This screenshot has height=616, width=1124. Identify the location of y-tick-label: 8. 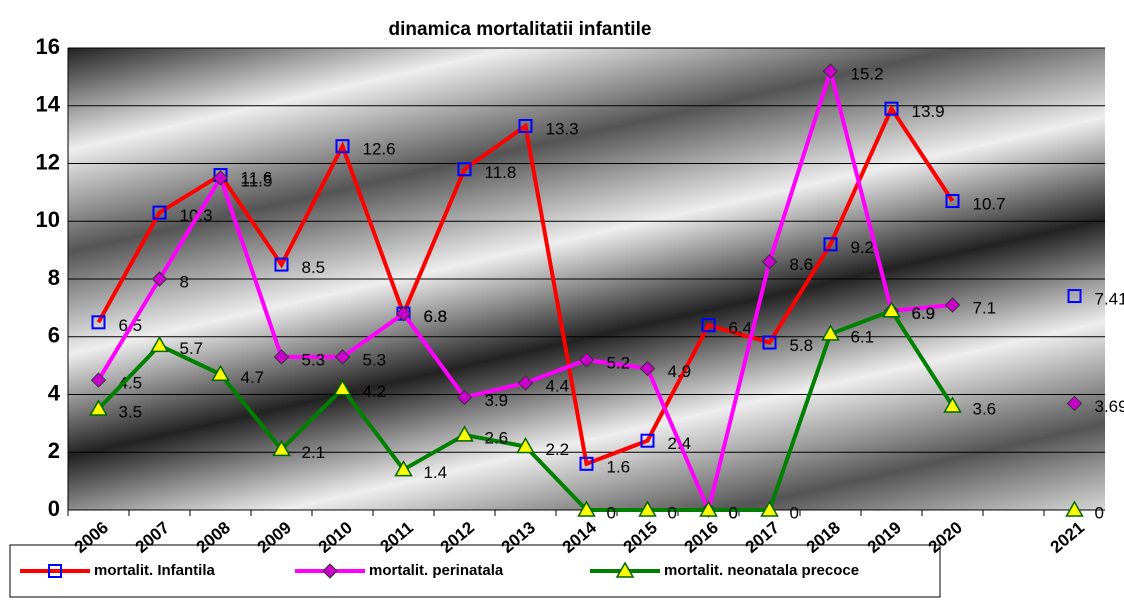
(54, 277).